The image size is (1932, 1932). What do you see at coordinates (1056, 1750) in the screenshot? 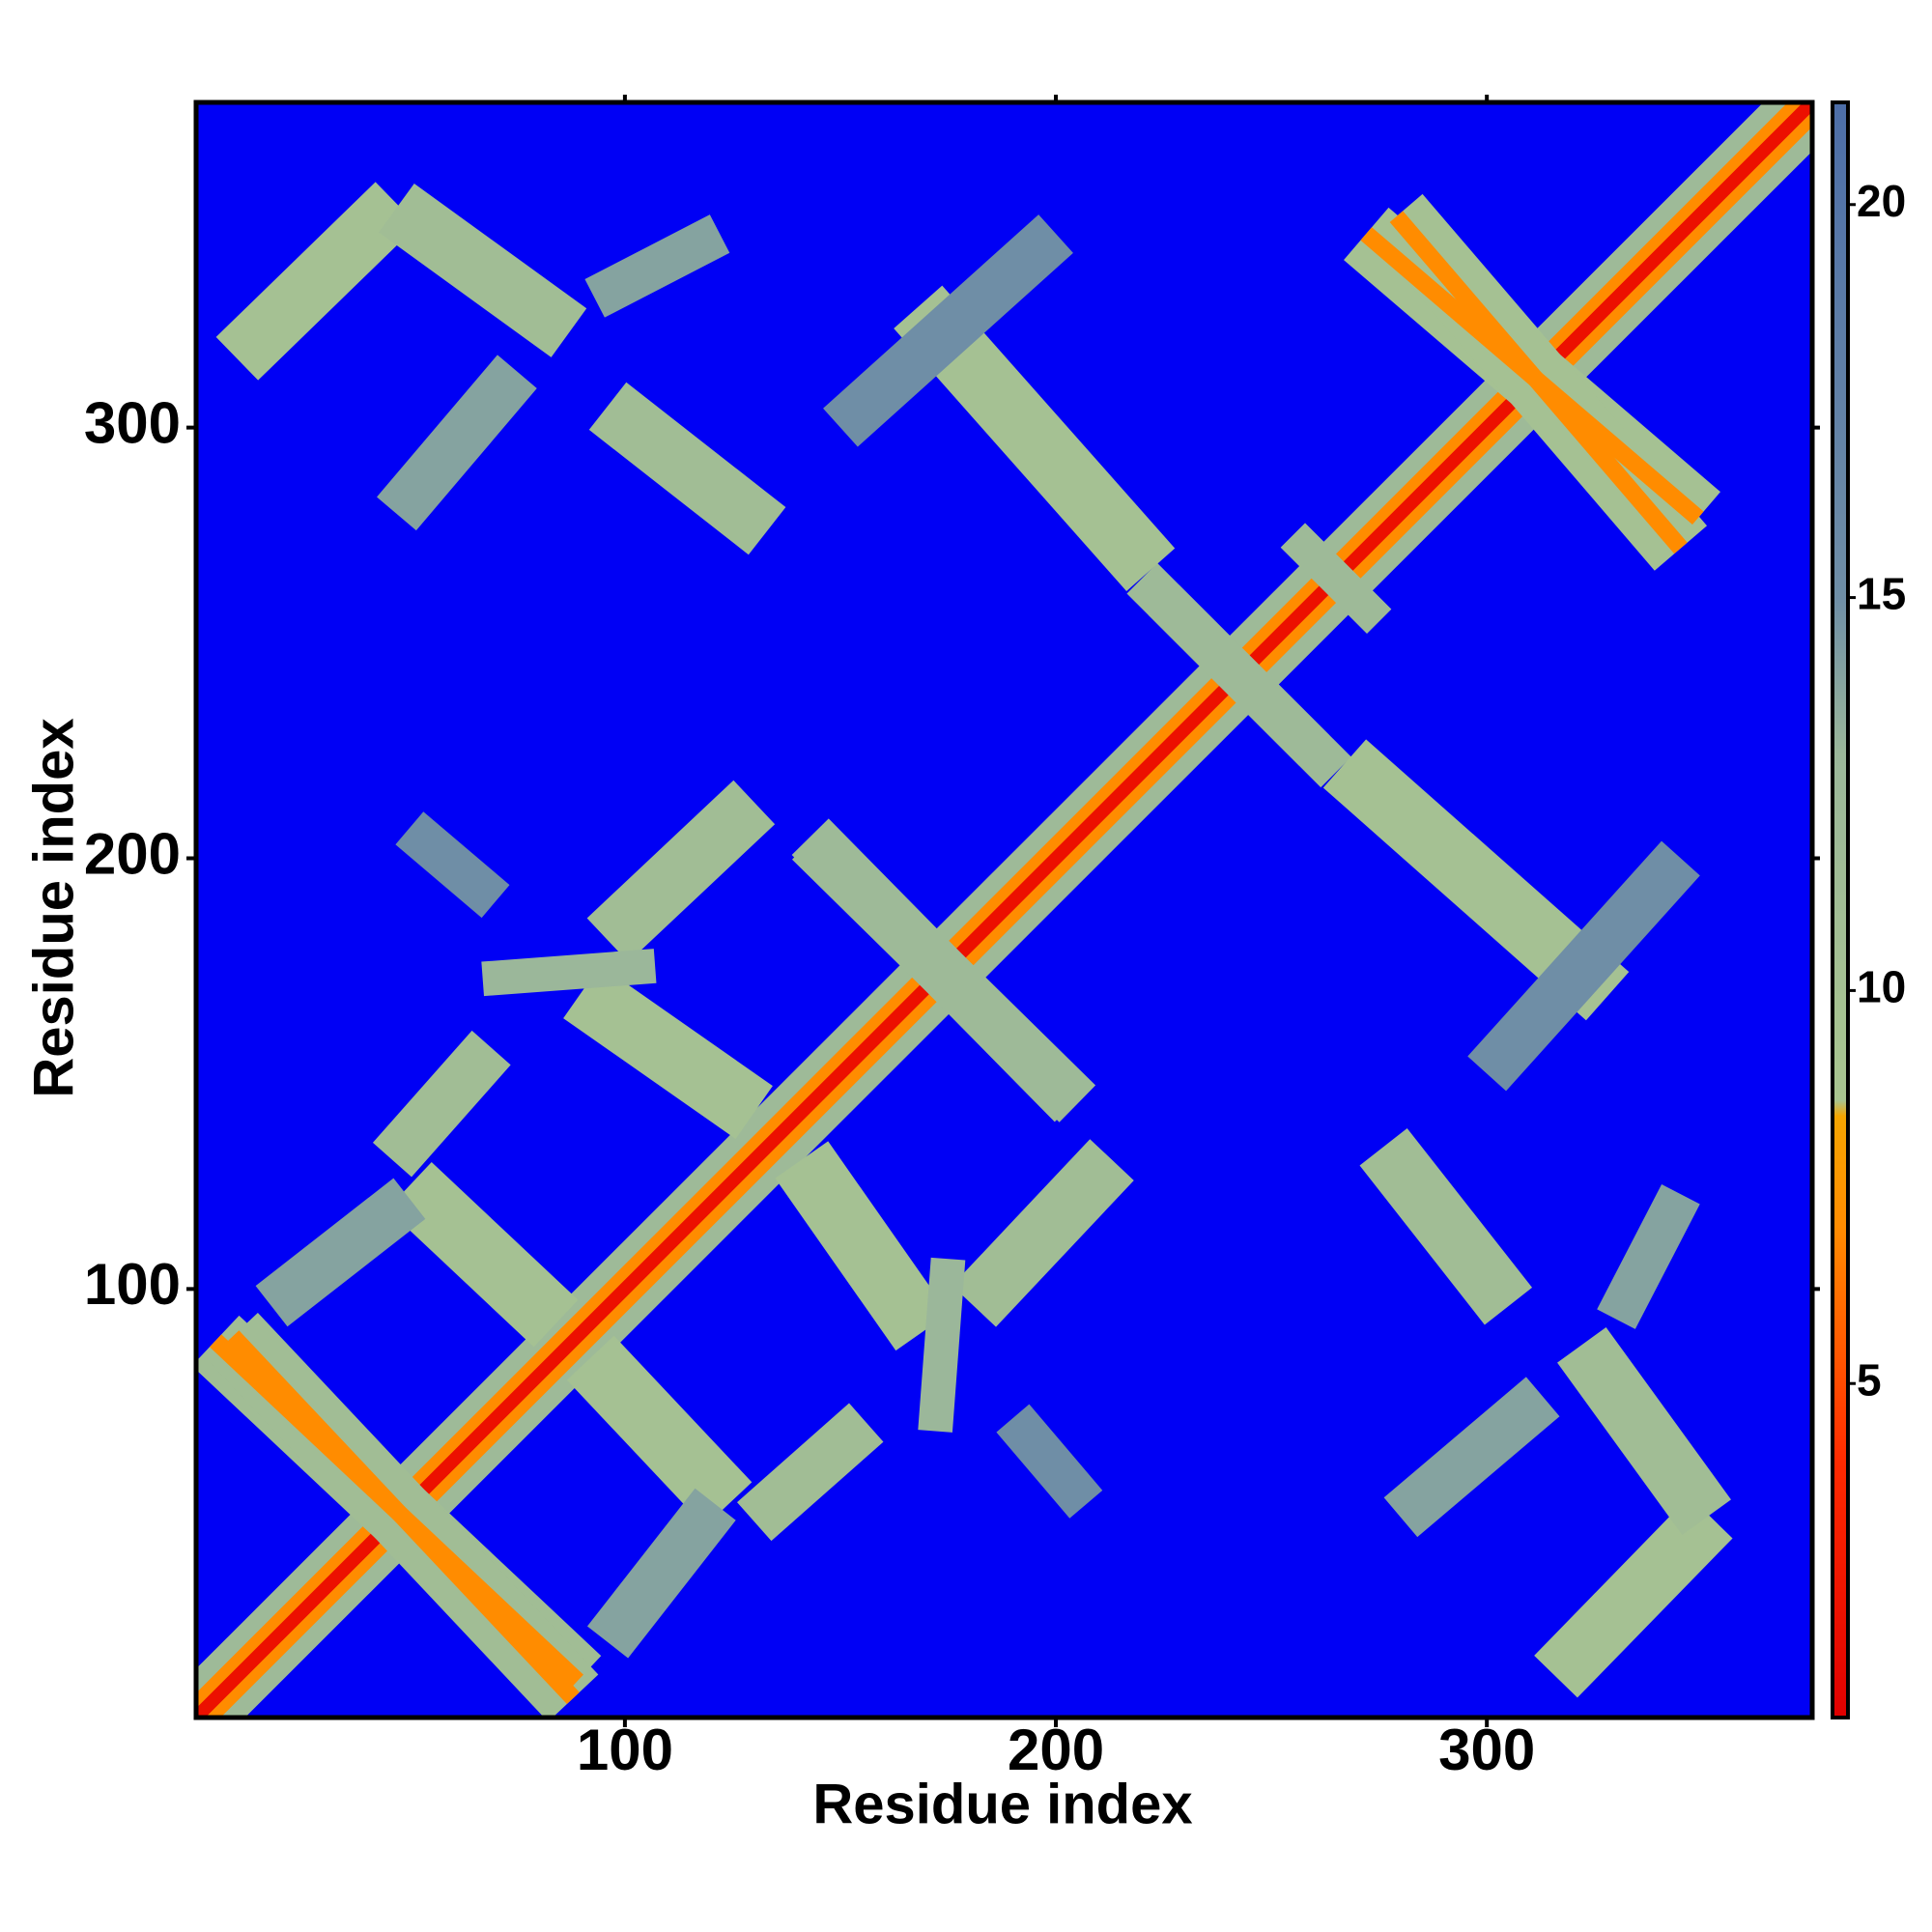
I see `x-tick-label: 200` at bounding box center [1056, 1750].